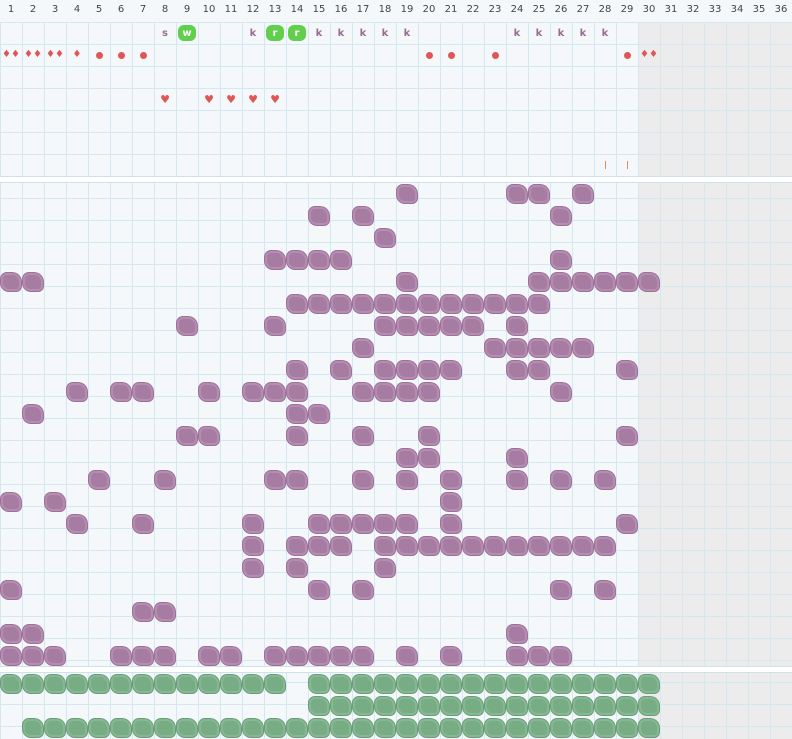 This screenshot has width=792, height=739. What do you see at coordinates (33, 9) in the screenshot?
I see `day-number-2: 2` at bounding box center [33, 9].